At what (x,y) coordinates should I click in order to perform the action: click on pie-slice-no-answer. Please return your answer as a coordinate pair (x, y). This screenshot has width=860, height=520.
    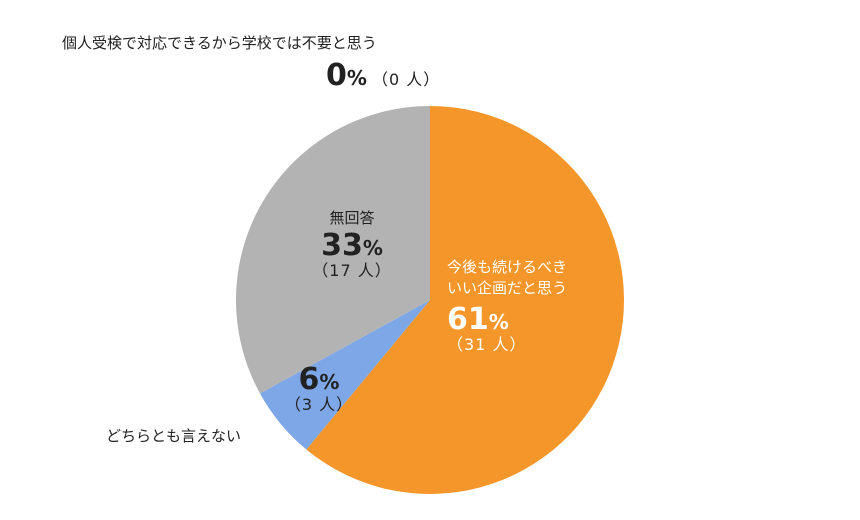
    Looking at the image, I should click on (332, 250).